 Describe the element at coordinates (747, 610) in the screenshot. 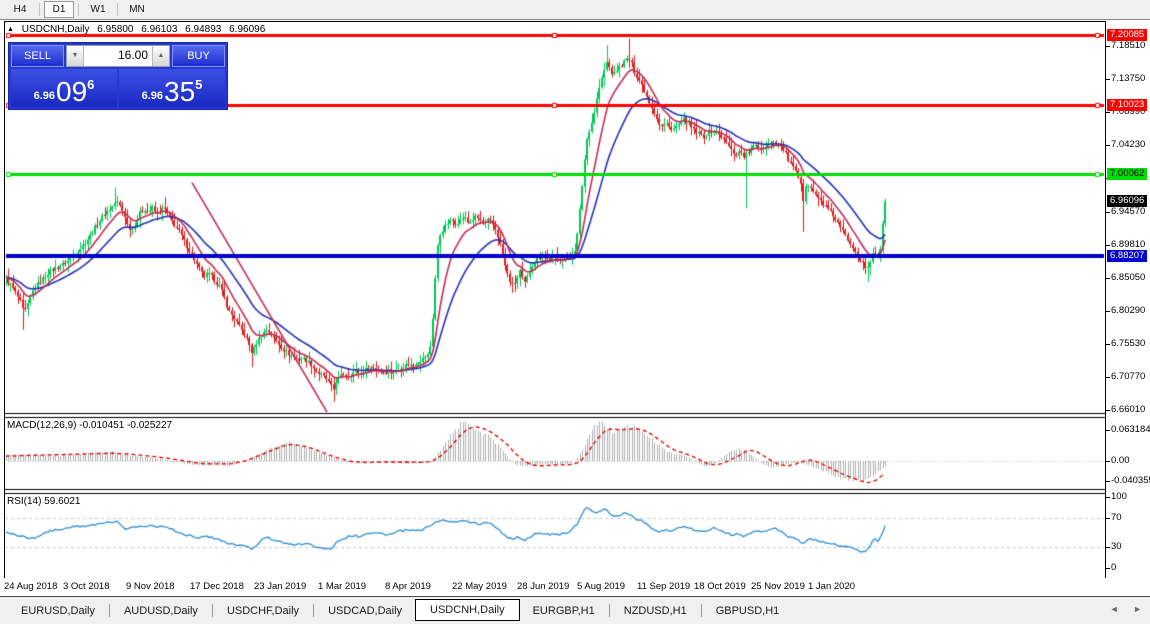

I see `chart-tab-gbpusd-h1: GBPUSD,H1` at that location.